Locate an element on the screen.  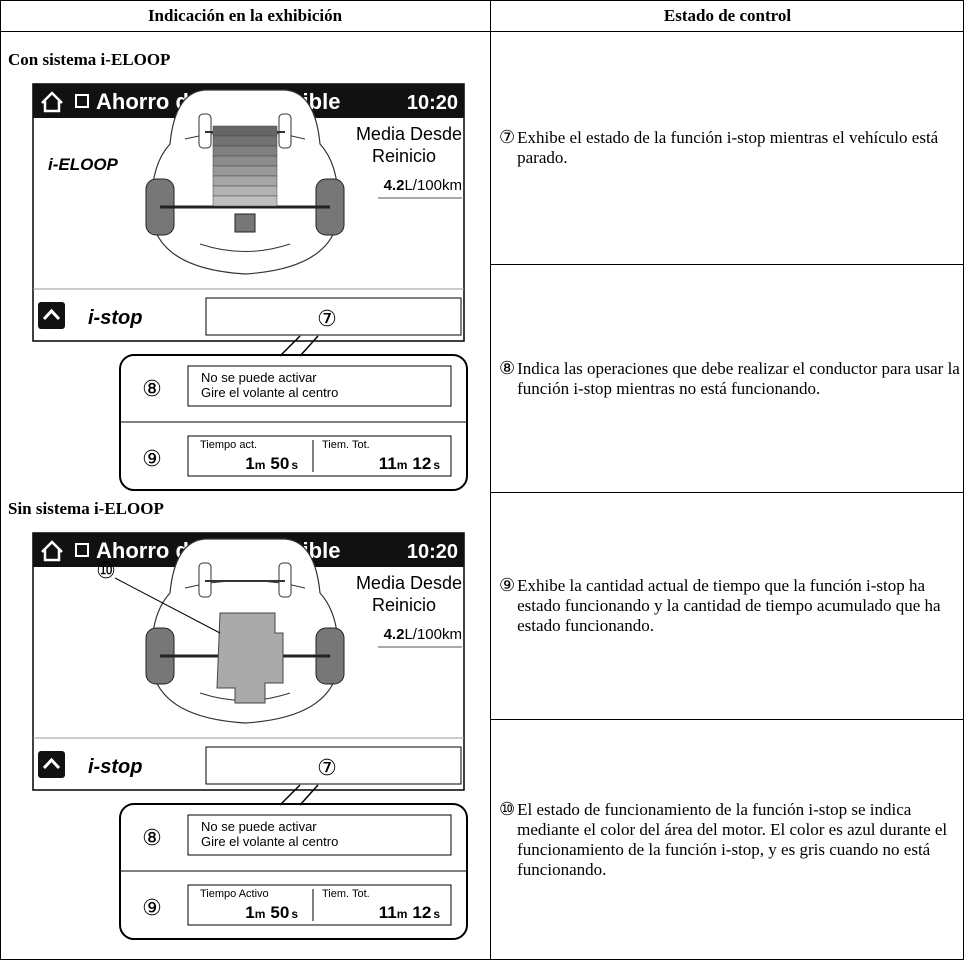
grille is located at coordinates (245, 247).